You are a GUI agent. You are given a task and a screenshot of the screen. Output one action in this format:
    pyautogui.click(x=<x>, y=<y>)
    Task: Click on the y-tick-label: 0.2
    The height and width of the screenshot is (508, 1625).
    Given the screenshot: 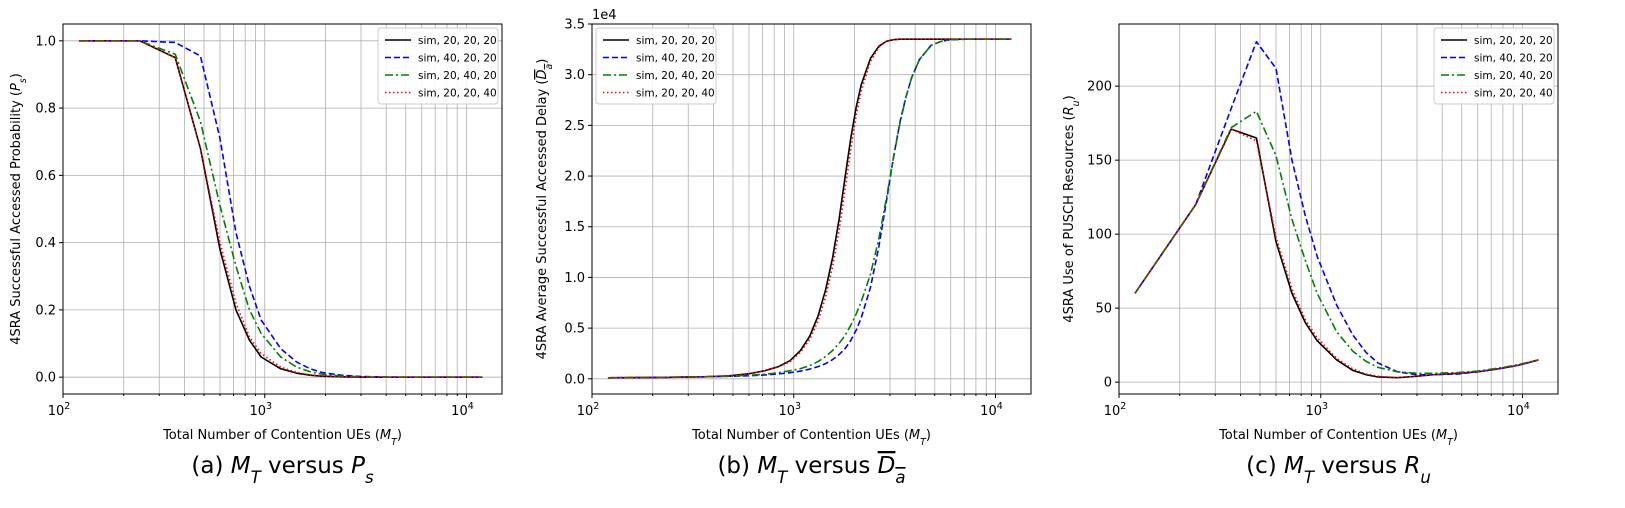 What is the action you would take?
    pyautogui.click(x=45, y=310)
    